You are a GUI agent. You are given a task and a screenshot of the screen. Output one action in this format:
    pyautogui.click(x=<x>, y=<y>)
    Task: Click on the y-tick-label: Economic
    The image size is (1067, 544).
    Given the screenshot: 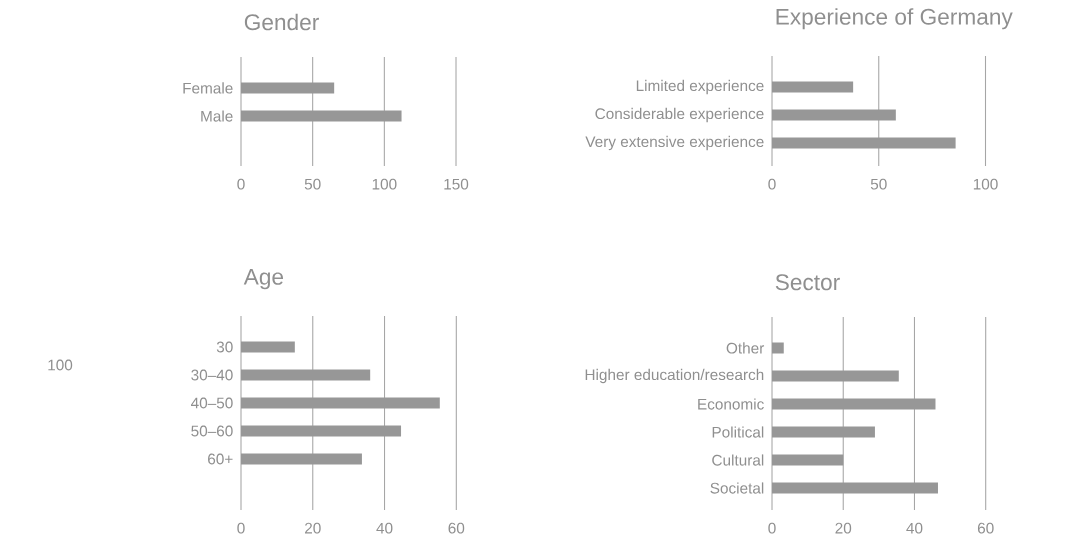 What is the action you would take?
    pyautogui.click(x=731, y=404)
    